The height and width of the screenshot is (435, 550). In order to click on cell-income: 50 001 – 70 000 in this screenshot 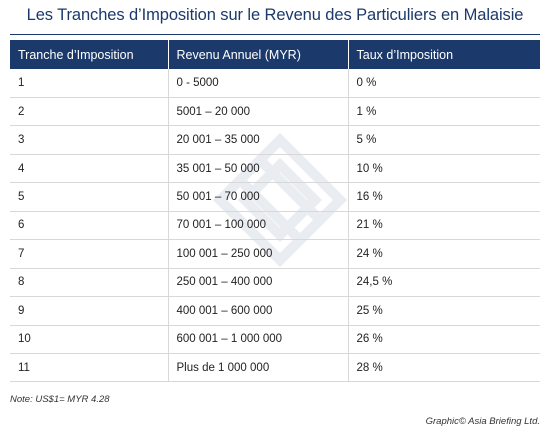, I will do `click(258, 197)`.